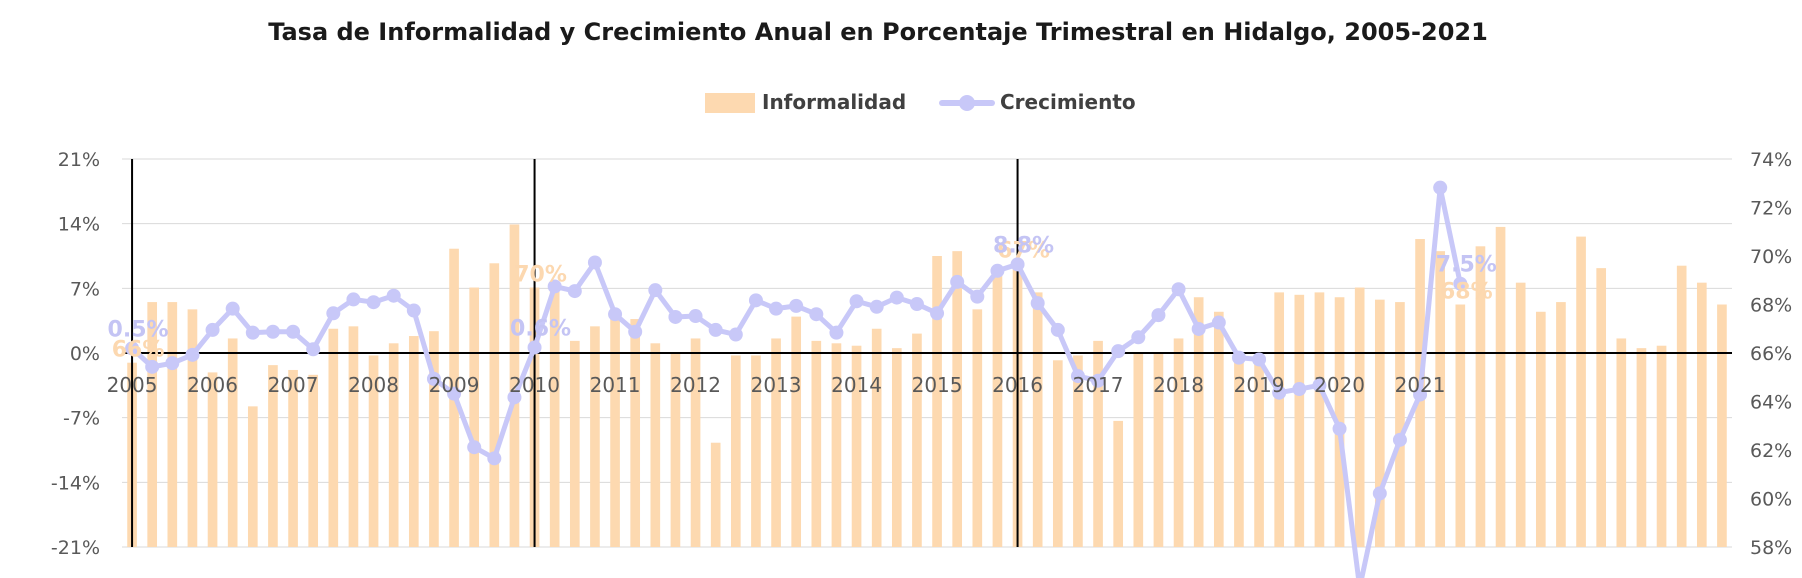 The image size is (1802, 578). I want to click on left-tick-label: -14%, so click(75, 483).